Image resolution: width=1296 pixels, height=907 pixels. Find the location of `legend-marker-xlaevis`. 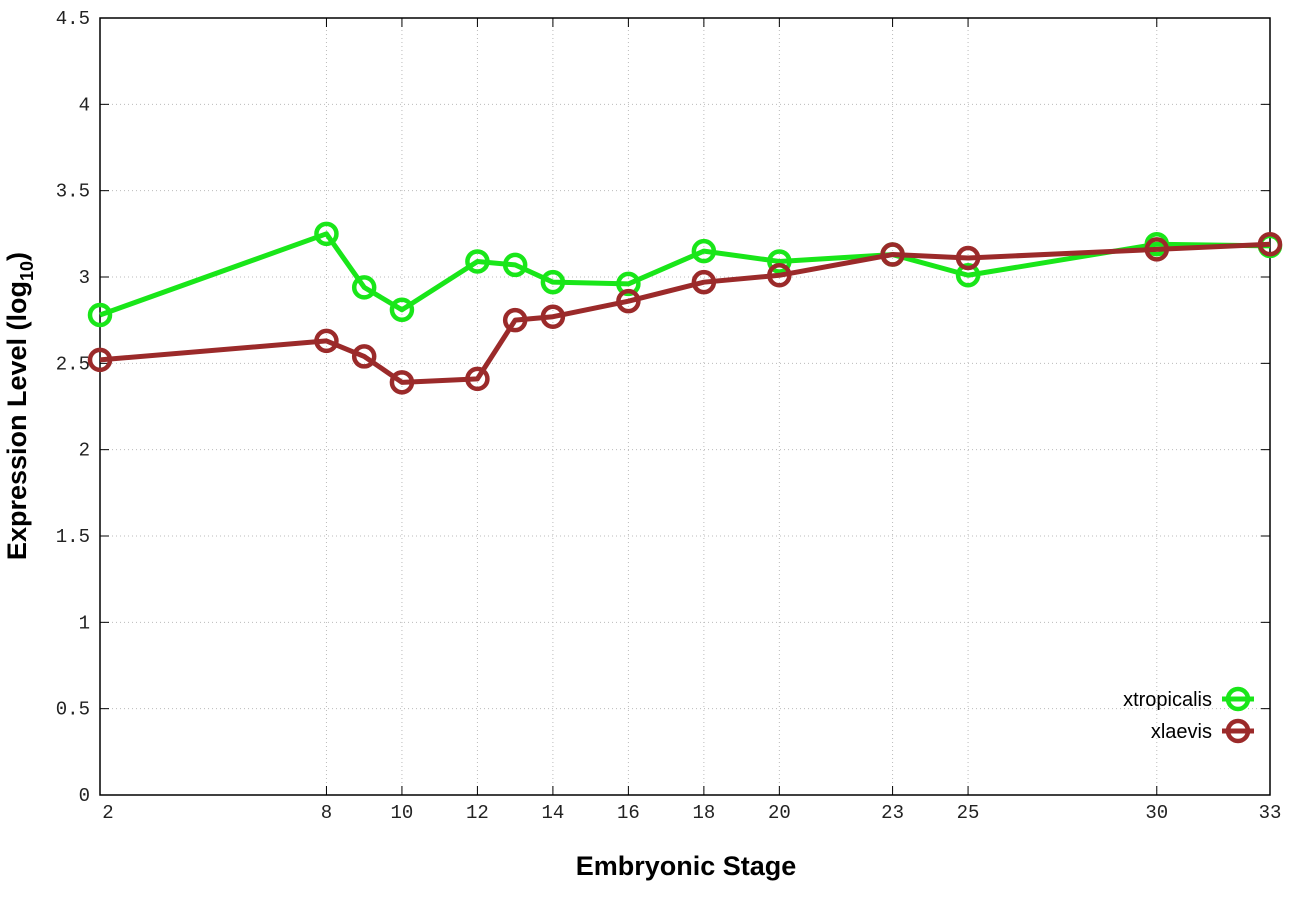

legend-marker-xlaevis is located at coordinates (1238, 731).